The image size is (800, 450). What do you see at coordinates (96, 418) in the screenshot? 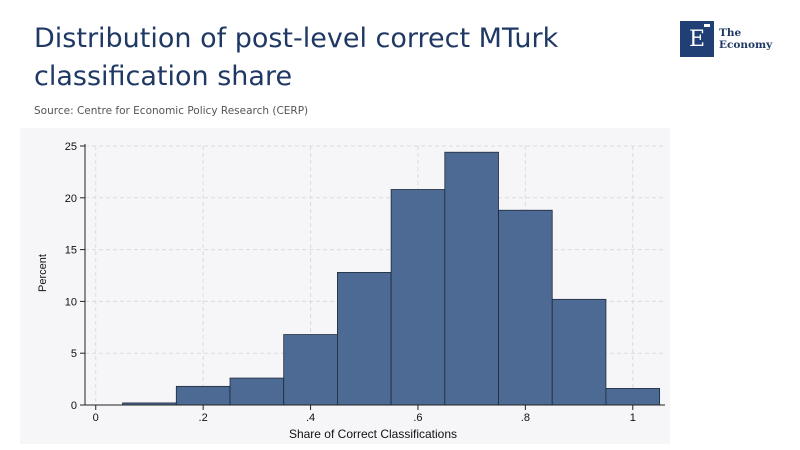
I see `x-tick-label: 0` at bounding box center [96, 418].